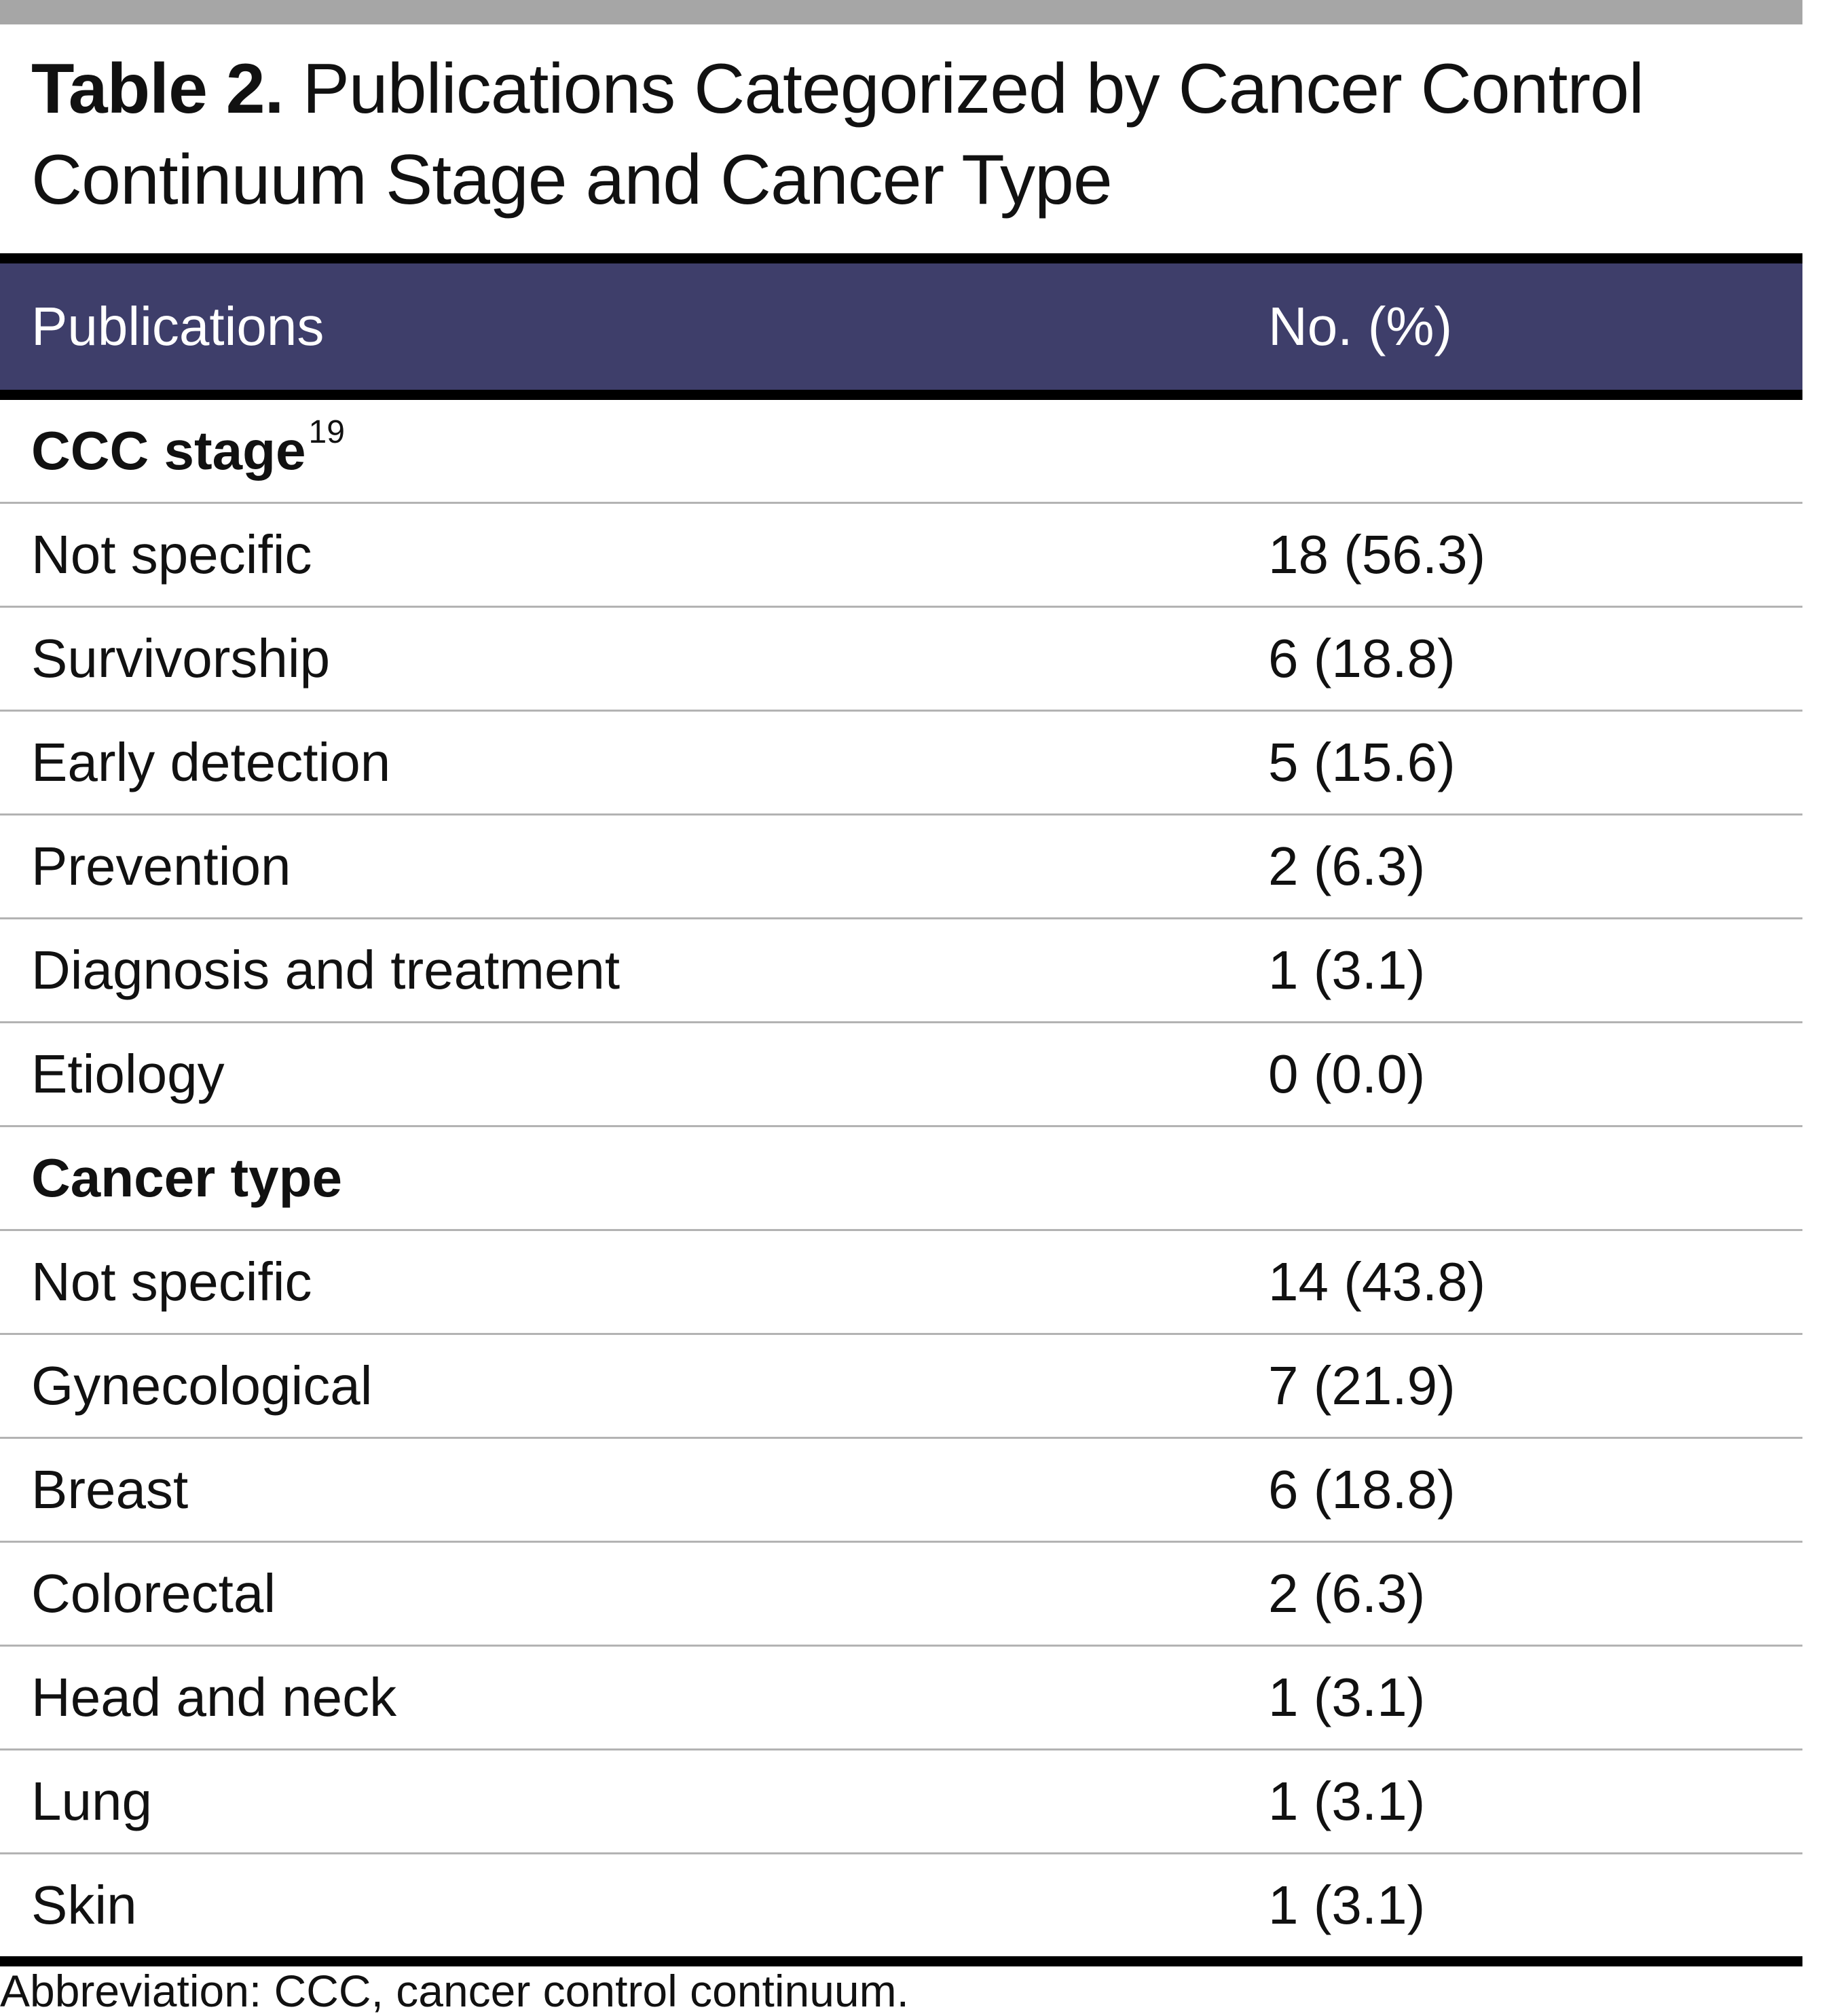 The width and height of the screenshot is (1833, 2016). I want to click on row-label: Survivorship, so click(181, 658).